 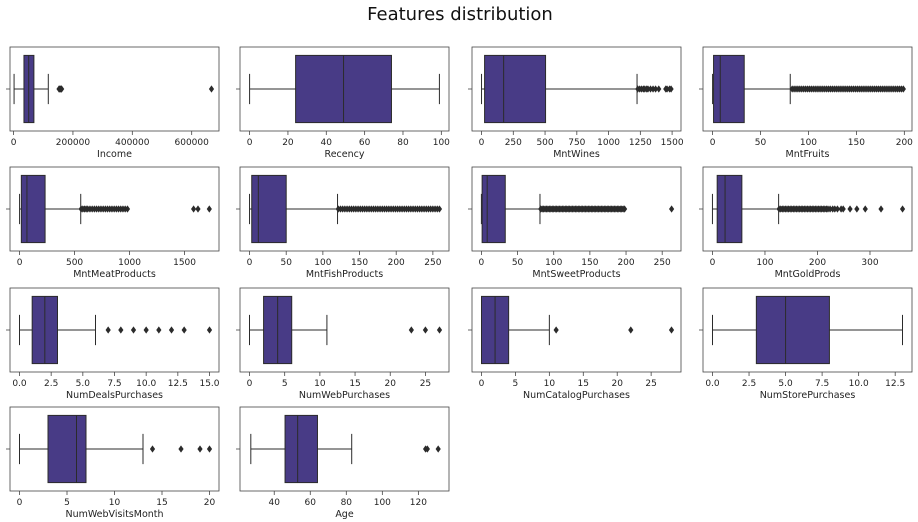 What do you see at coordinates (808, 395) in the screenshot?
I see `x-axis-label: NumStorePurchases` at bounding box center [808, 395].